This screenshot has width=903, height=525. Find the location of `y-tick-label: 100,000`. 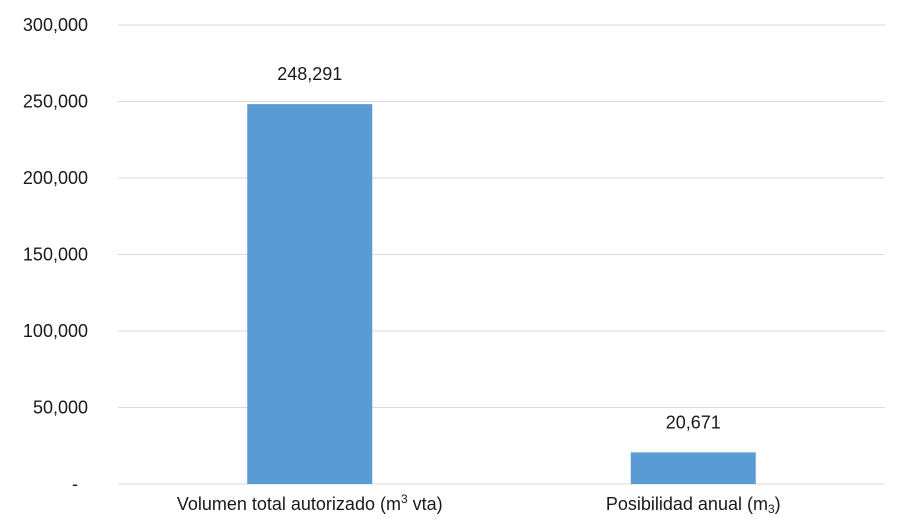

y-tick-label: 100,000 is located at coordinates (55, 331).